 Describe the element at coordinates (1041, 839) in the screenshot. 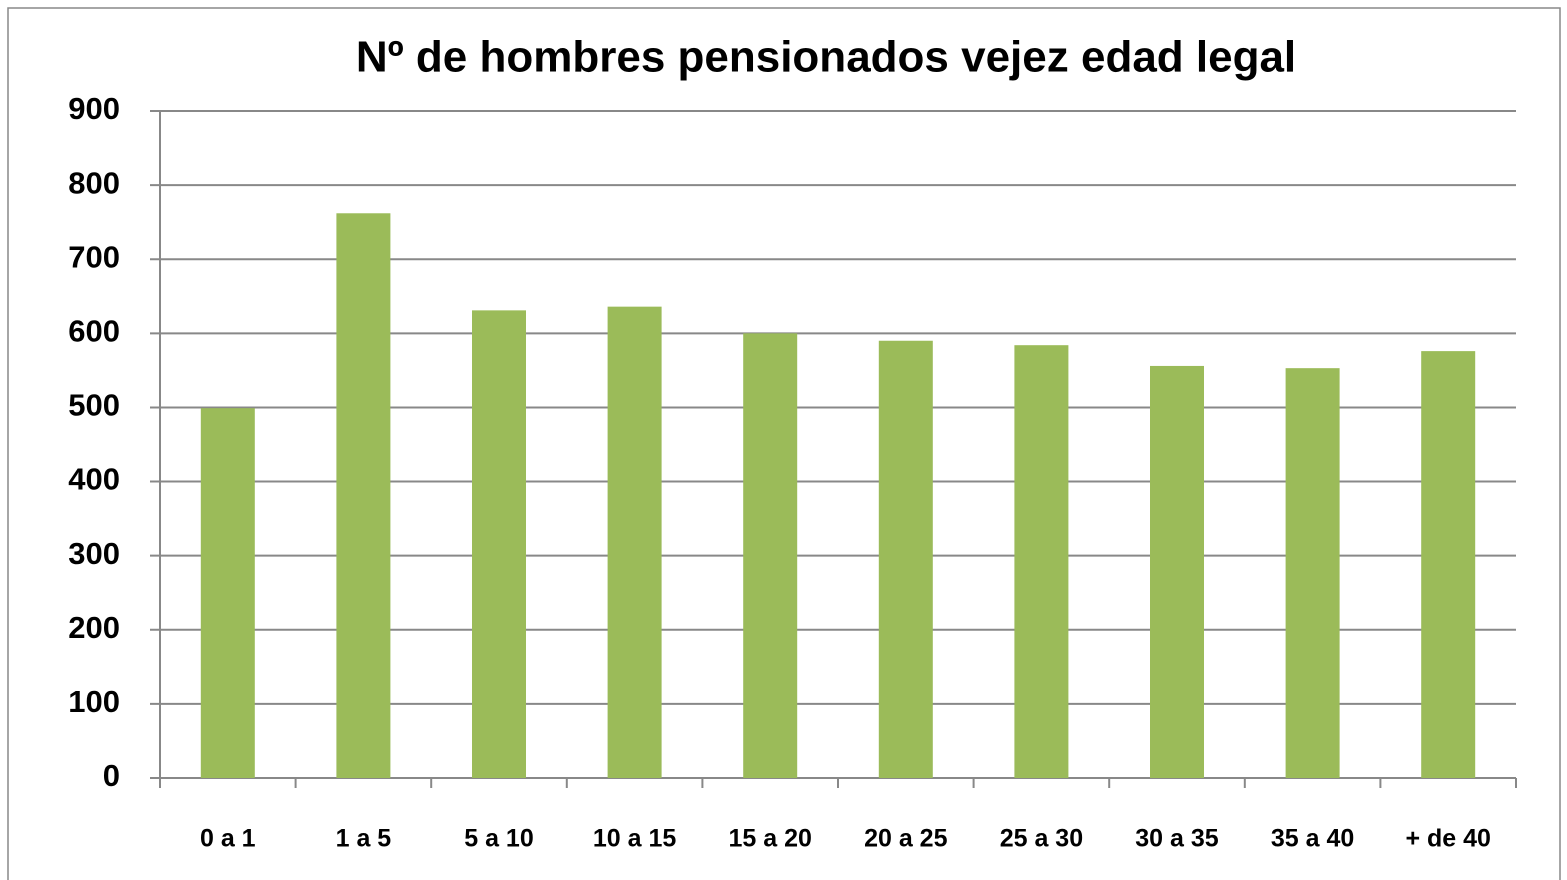

I see `x-tick-label: 25 a 30` at that location.